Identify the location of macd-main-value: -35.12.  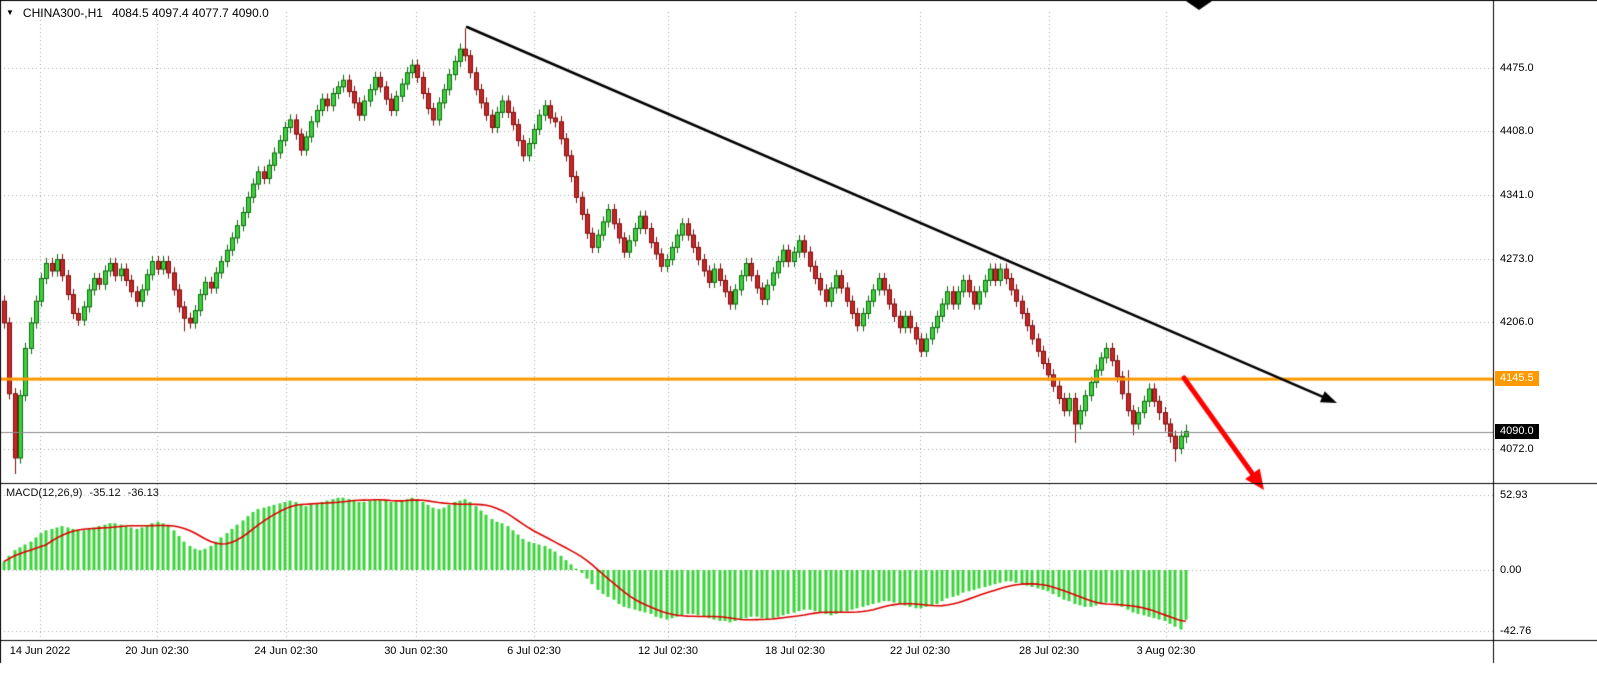
(105, 493).